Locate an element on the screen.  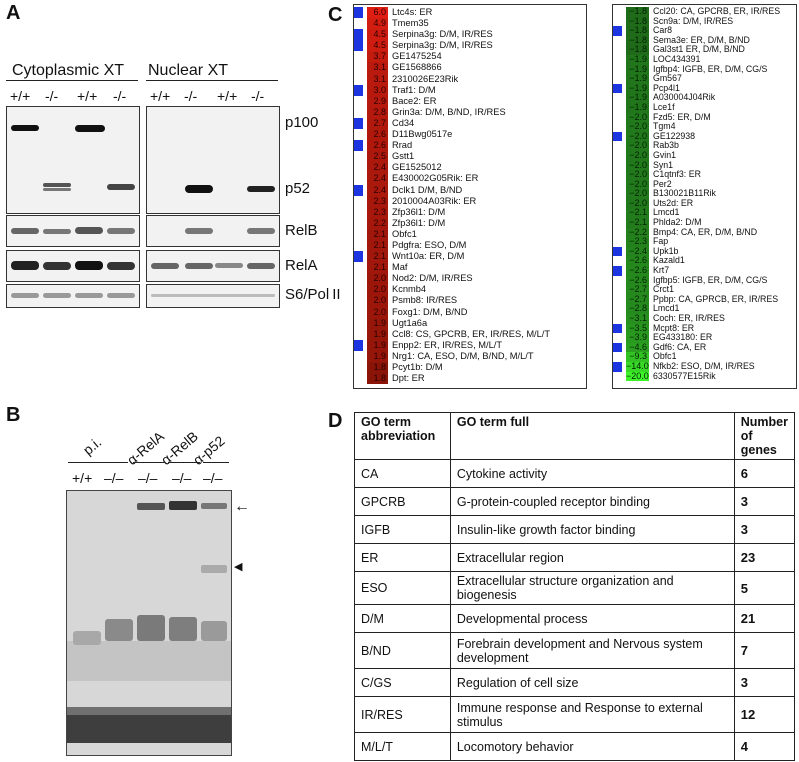
gene-label: Bace2: ER is located at coordinates (414, 100).